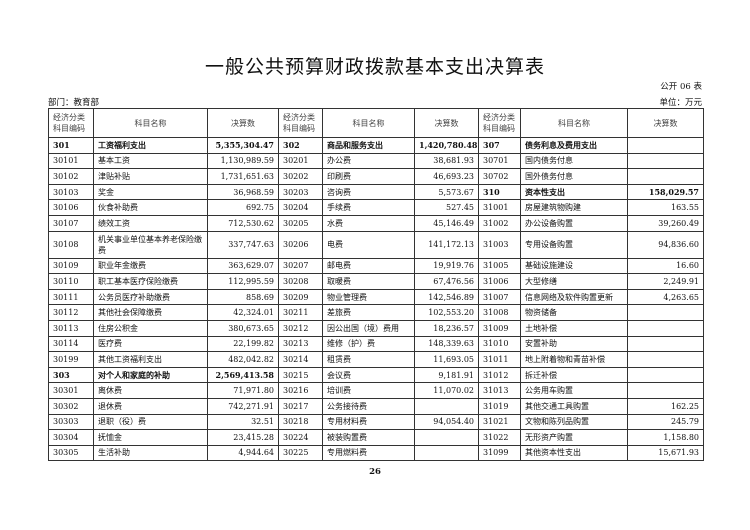  I want to click on cell-amount: 22,199.82, so click(243, 344).